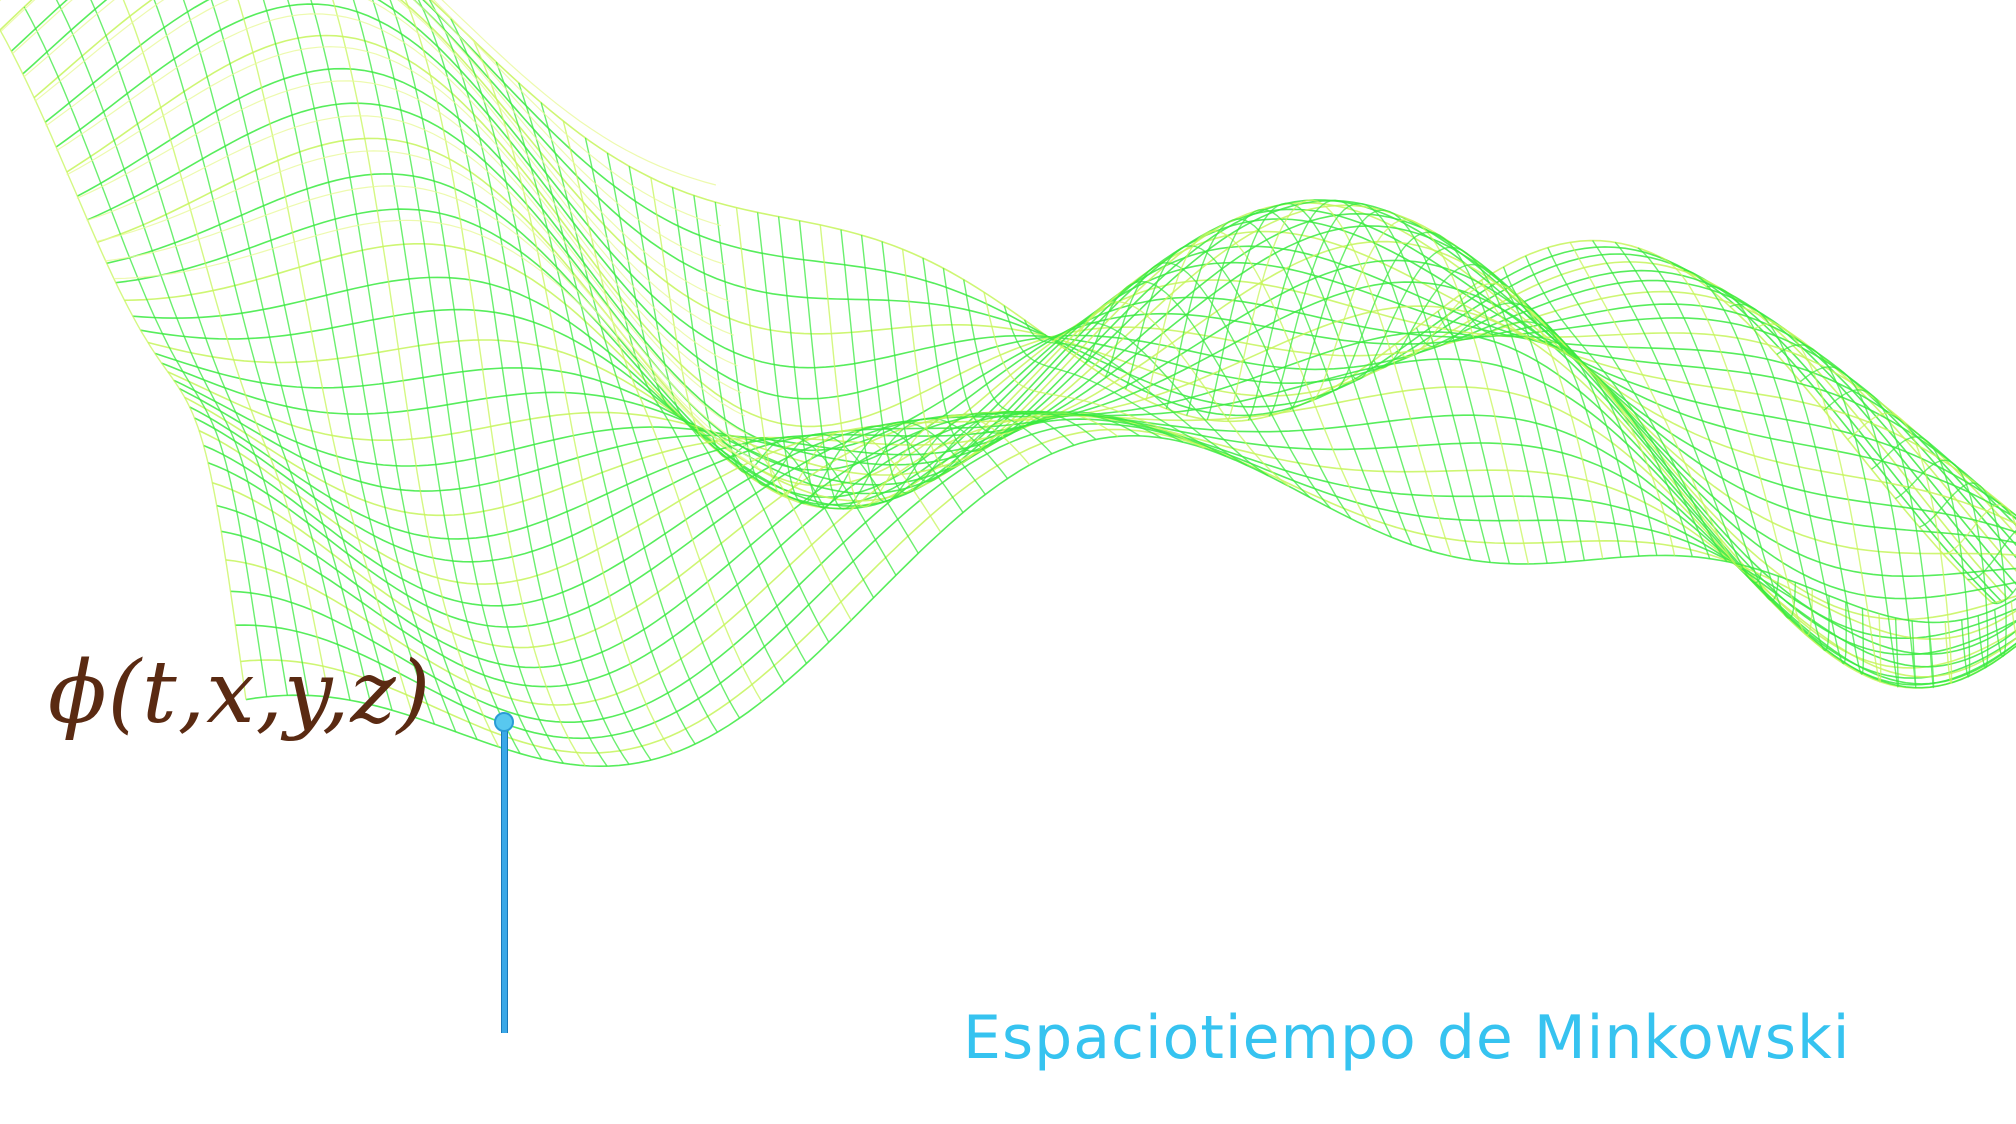  Describe the element at coordinates (504, 878) in the screenshot. I see `field-pointer-line` at that location.